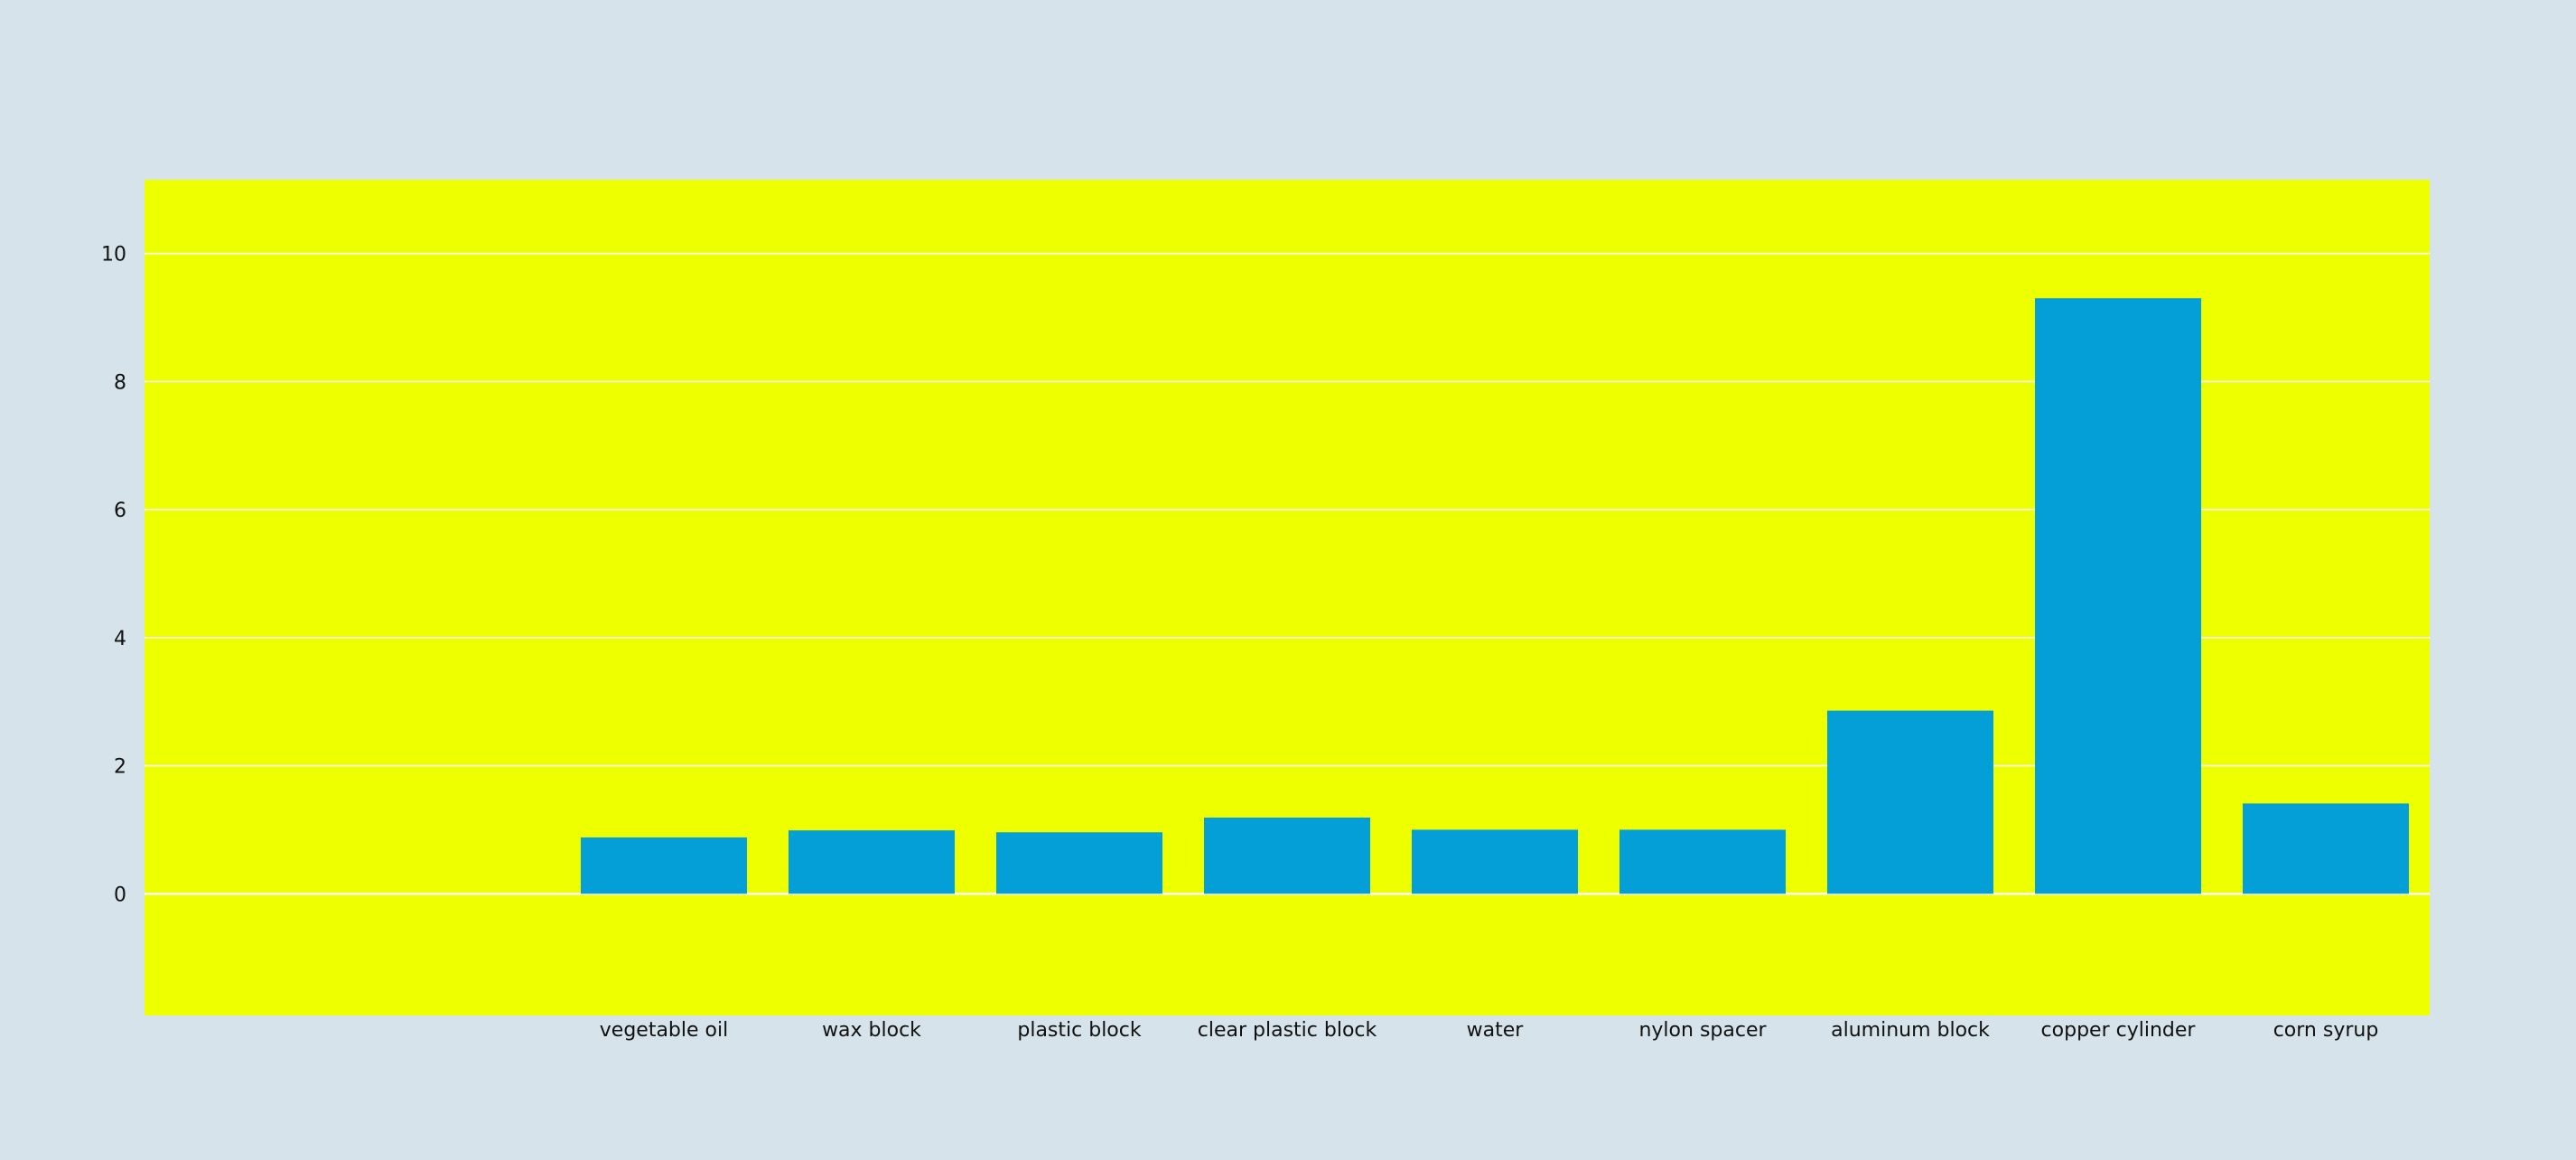  What do you see at coordinates (1911, 1030) in the screenshot?
I see `x-tick-label: aluminum block` at bounding box center [1911, 1030].